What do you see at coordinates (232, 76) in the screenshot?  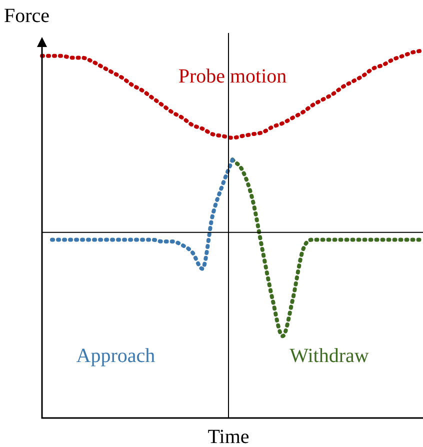 I see `series-label: Probe motion` at bounding box center [232, 76].